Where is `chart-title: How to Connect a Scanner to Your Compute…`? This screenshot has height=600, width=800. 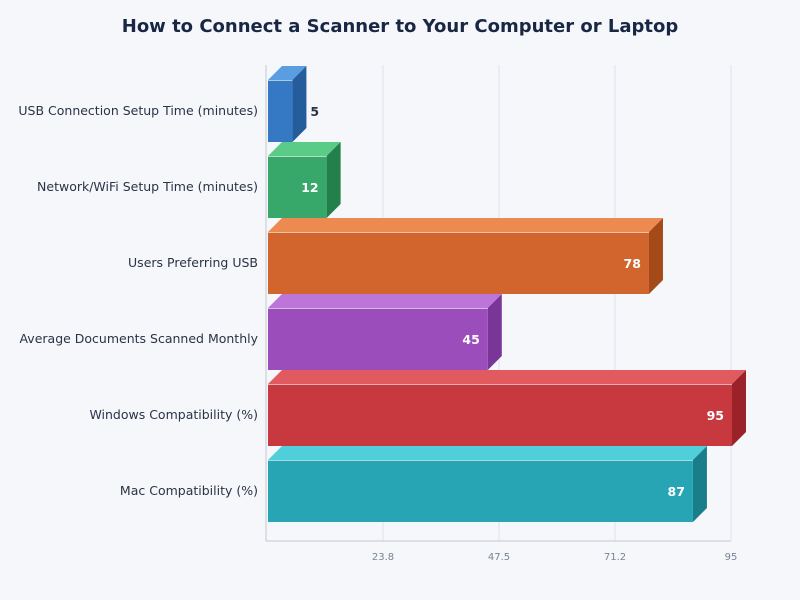
chart-title: How to Connect a Scanner to Your Compute… is located at coordinates (400, 26).